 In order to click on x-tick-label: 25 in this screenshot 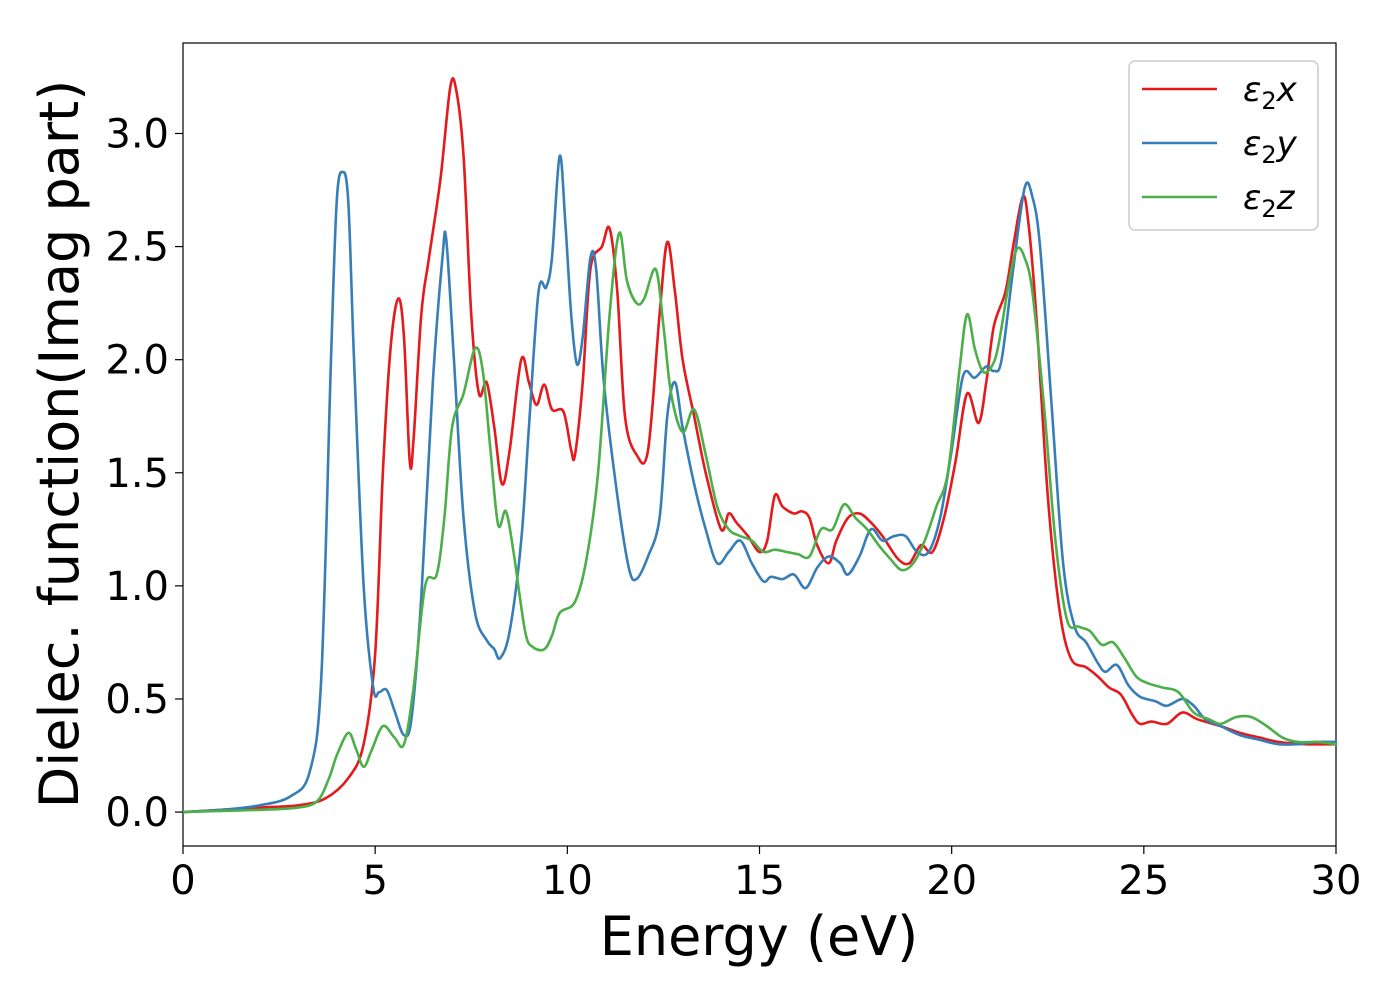, I will do `click(1143, 881)`.